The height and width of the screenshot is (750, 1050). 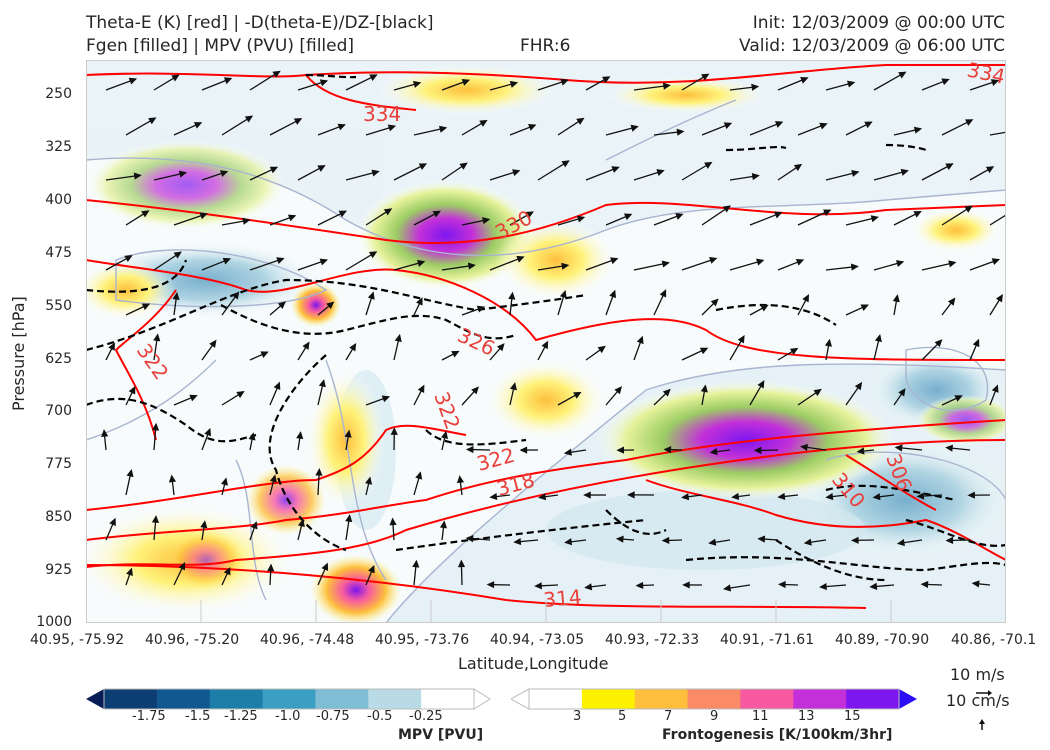 I want to click on fgen-colorbar-cells, so click(x=714, y=699).